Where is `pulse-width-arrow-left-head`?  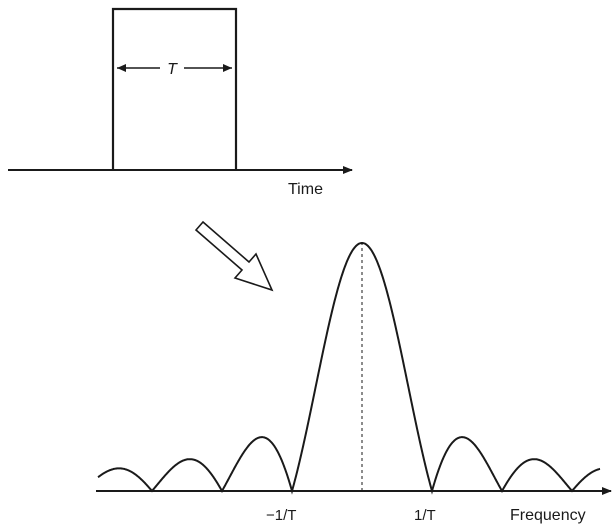 pulse-width-arrow-left-head is located at coordinates (121, 68).